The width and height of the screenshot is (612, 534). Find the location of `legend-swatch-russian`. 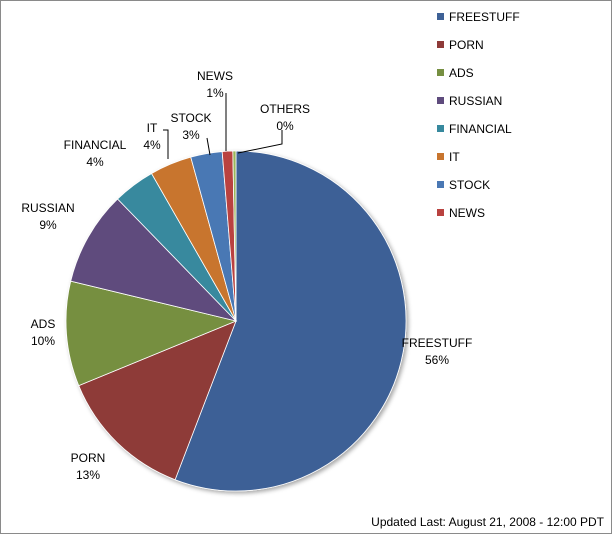

legend-swatch-russian is located at coordinates (440, 100).